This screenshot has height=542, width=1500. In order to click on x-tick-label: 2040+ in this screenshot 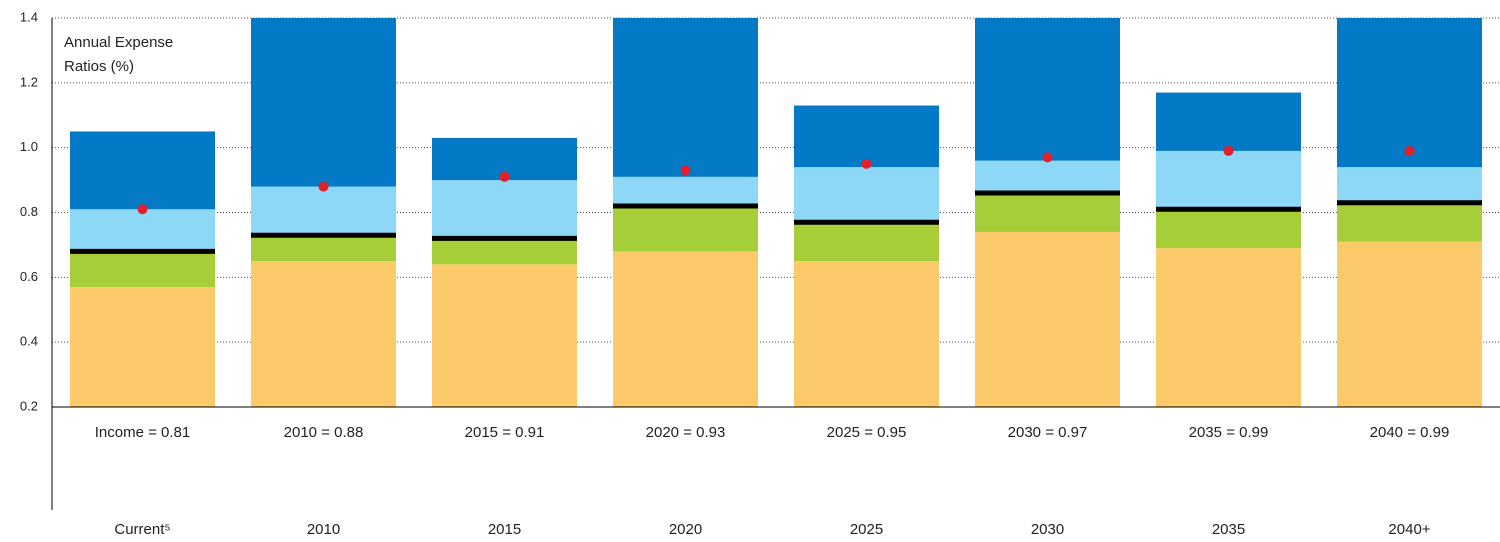, I will do `click(1409, 529)`.